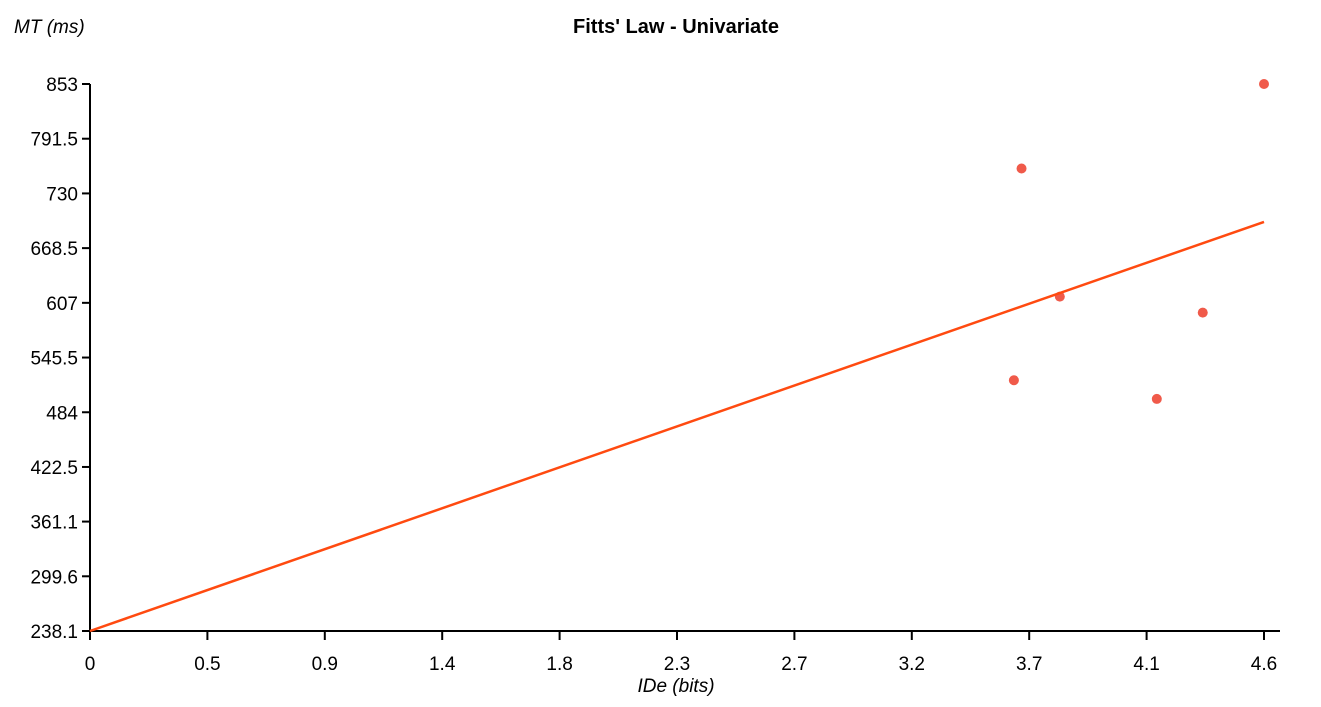  I want to click on y-tick-label: 791.5, so click(54, 140).